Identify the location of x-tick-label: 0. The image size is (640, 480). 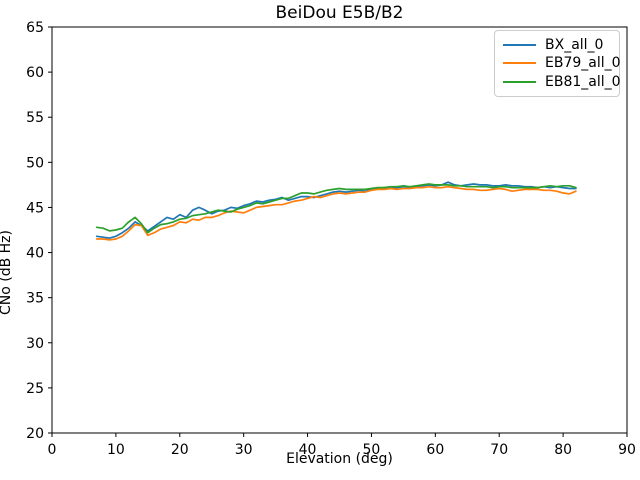
(52, 450).